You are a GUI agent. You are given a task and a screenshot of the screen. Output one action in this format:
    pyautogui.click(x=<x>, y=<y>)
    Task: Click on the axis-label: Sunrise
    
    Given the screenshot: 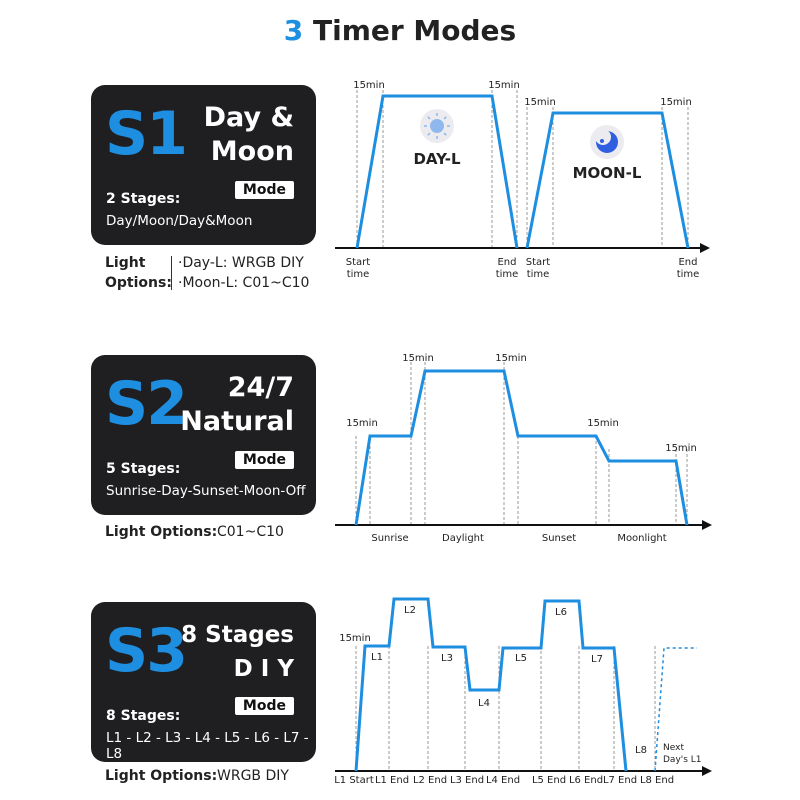 What is the action you would take?
    pyautogui.click(x=389, y=538)
    